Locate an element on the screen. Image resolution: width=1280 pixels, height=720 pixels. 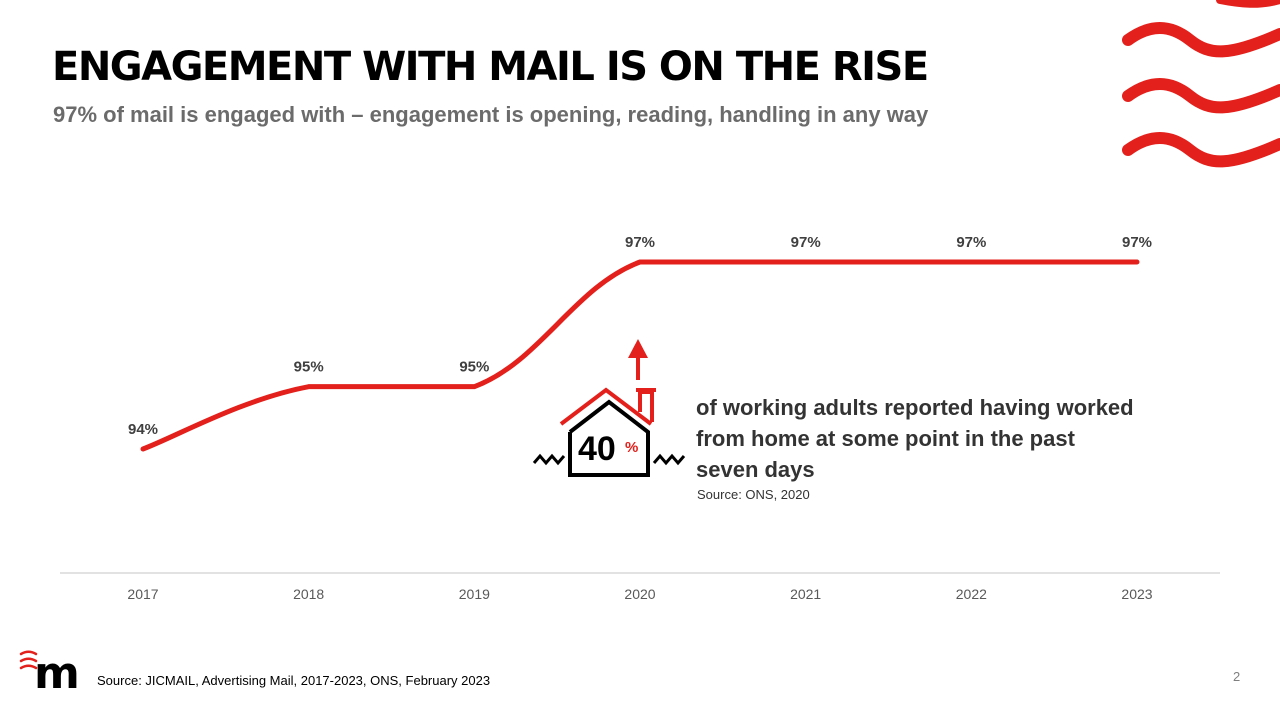
page-number: 2 is located at coordinates (1237, 676).